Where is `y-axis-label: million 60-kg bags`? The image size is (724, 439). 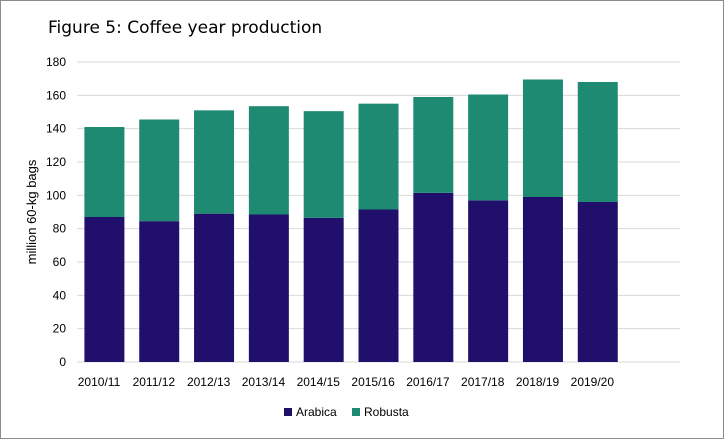
y-axis-label: million 60-kg bags is located at coordinates (31, 211).